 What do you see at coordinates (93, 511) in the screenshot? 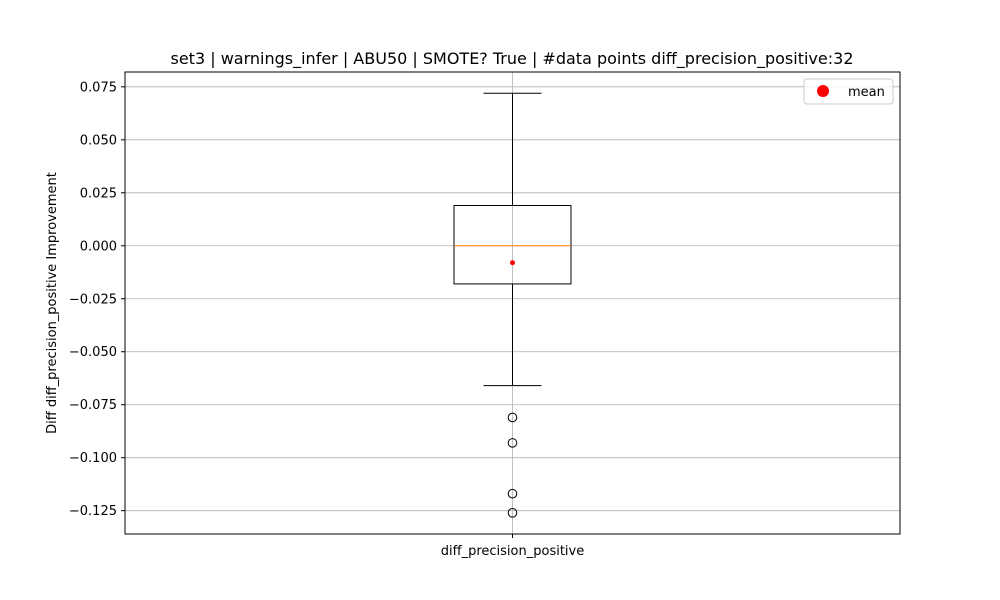
I see `y-tick-label: −0.125` at bounding box center [93, 511].